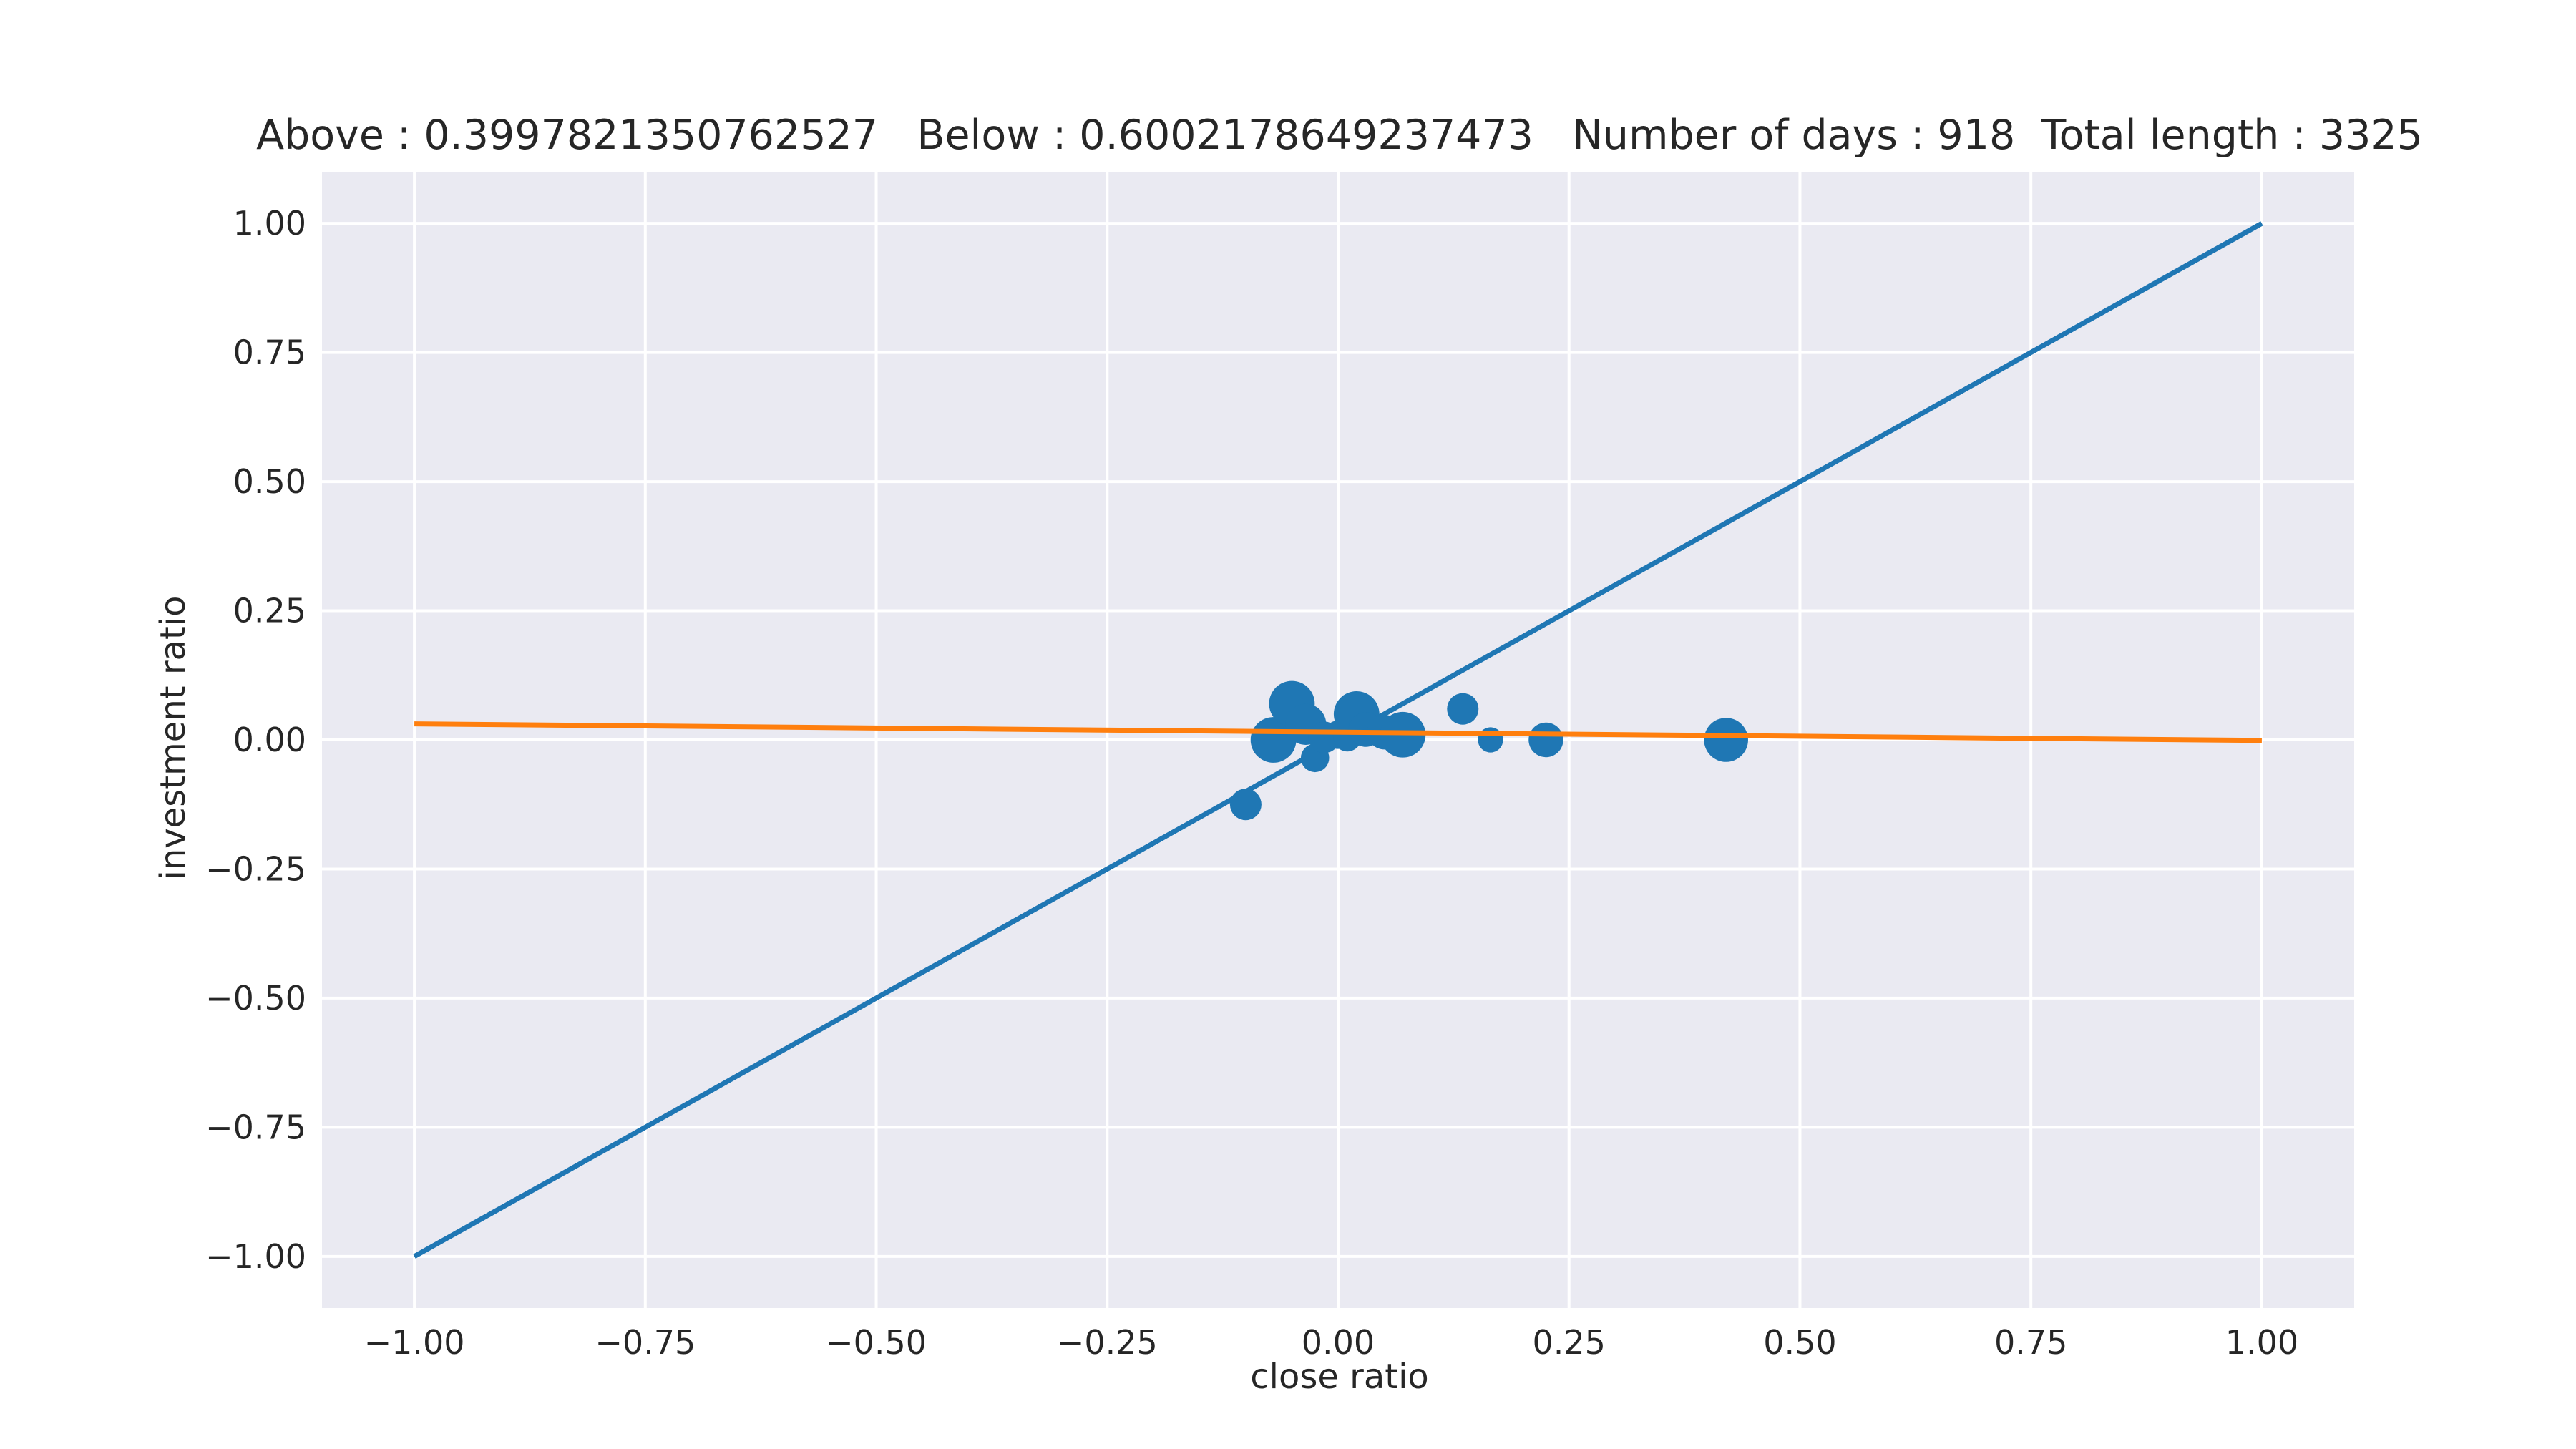 The height and width of the screenshot is (1449, 2576). Describe the element at coordinates (1799, 1342) in the screenshot. I see `x-tick-label: 0.50` at that location.